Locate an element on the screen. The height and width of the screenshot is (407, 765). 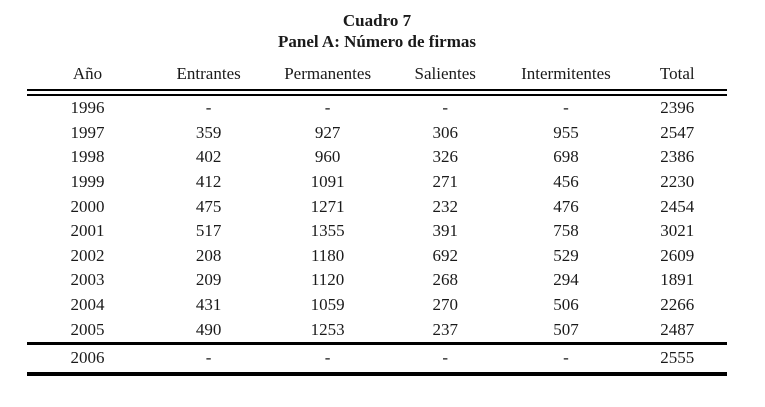
cell-entrantes: 412 is located at coordinates (208, 182).